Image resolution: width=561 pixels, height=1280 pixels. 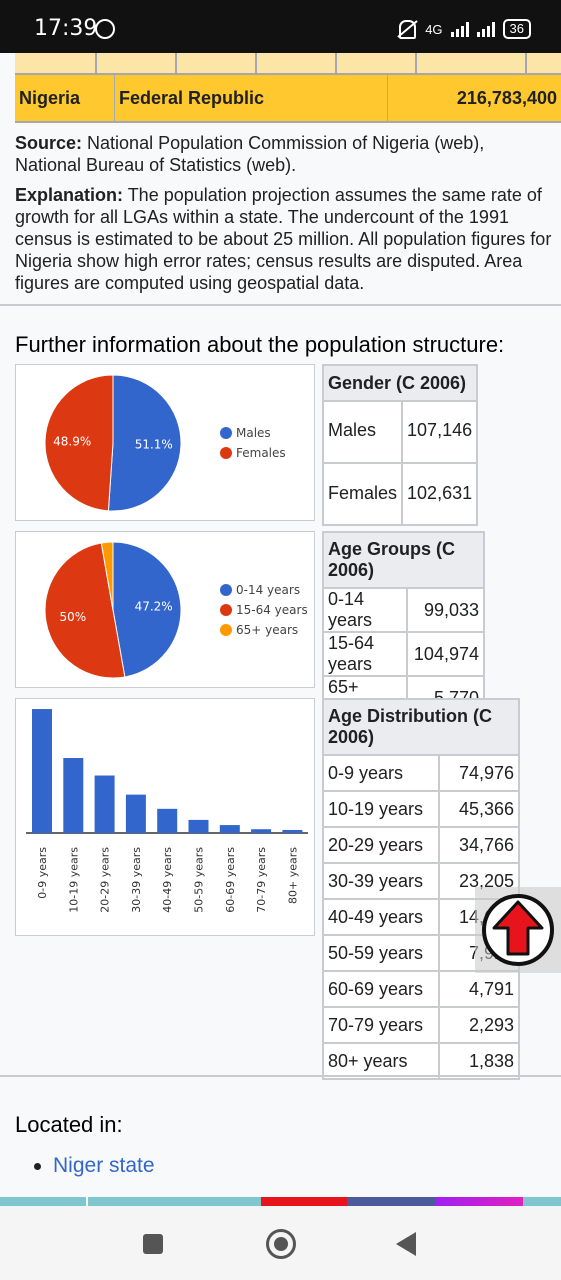 I want to click on table-row: 70-79 years 2,293, so click(x=421, y=1025).